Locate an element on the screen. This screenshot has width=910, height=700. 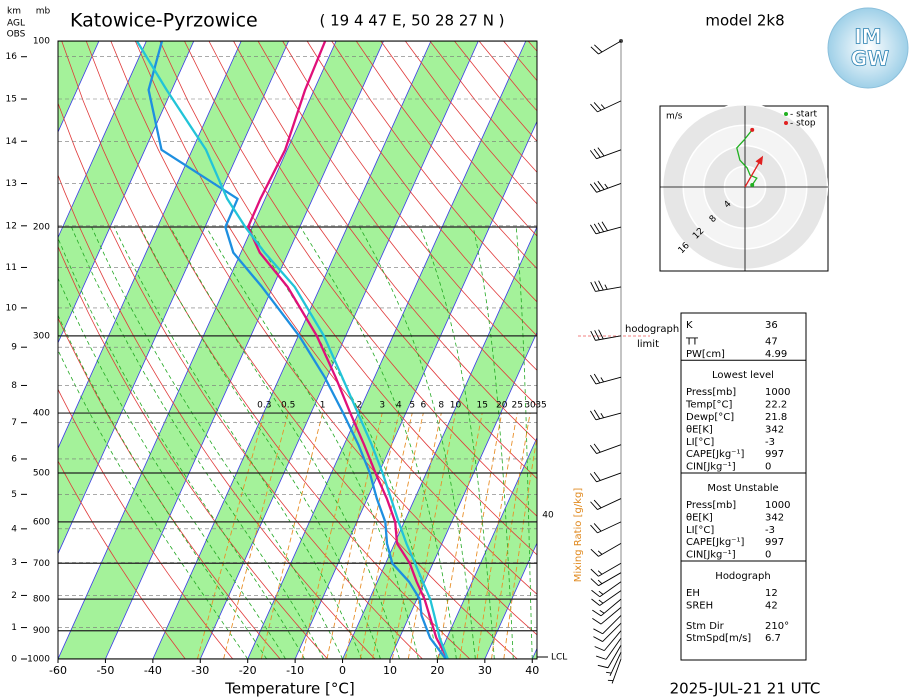
x-tick-label: 0 is located at coordinates (342, 670).